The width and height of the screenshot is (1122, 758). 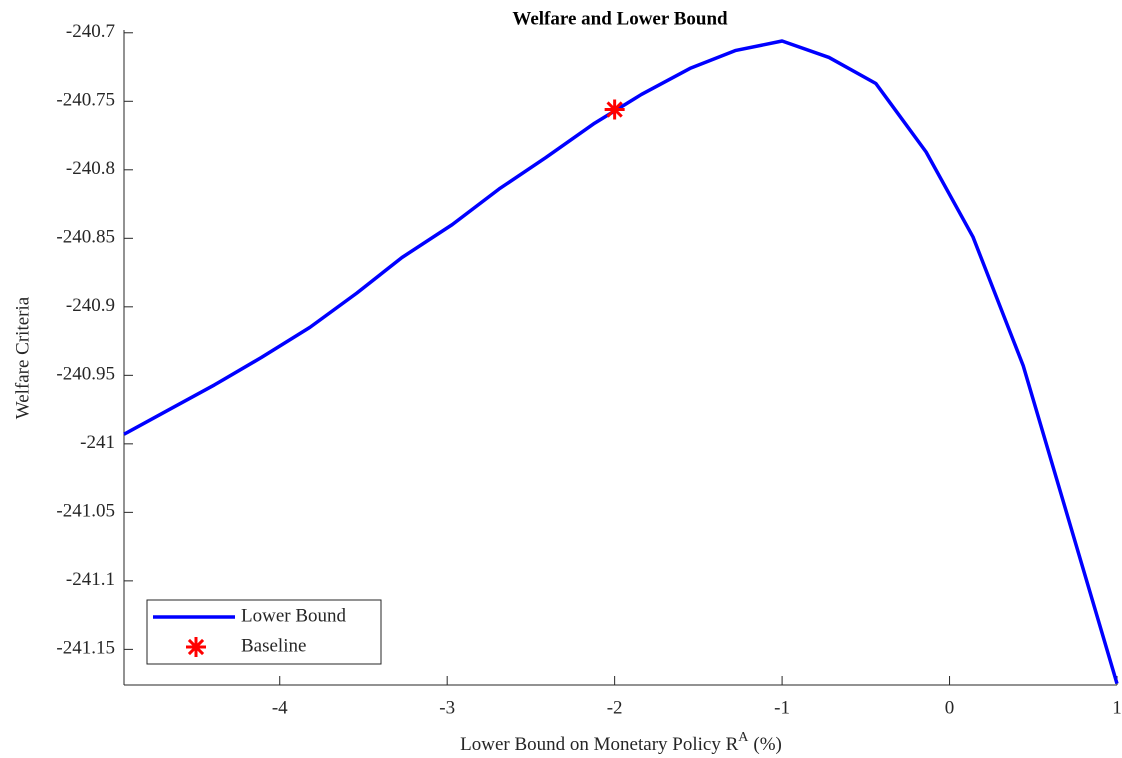 I want to click on y-tick-label: -241.15, so click(x=85, y=648).